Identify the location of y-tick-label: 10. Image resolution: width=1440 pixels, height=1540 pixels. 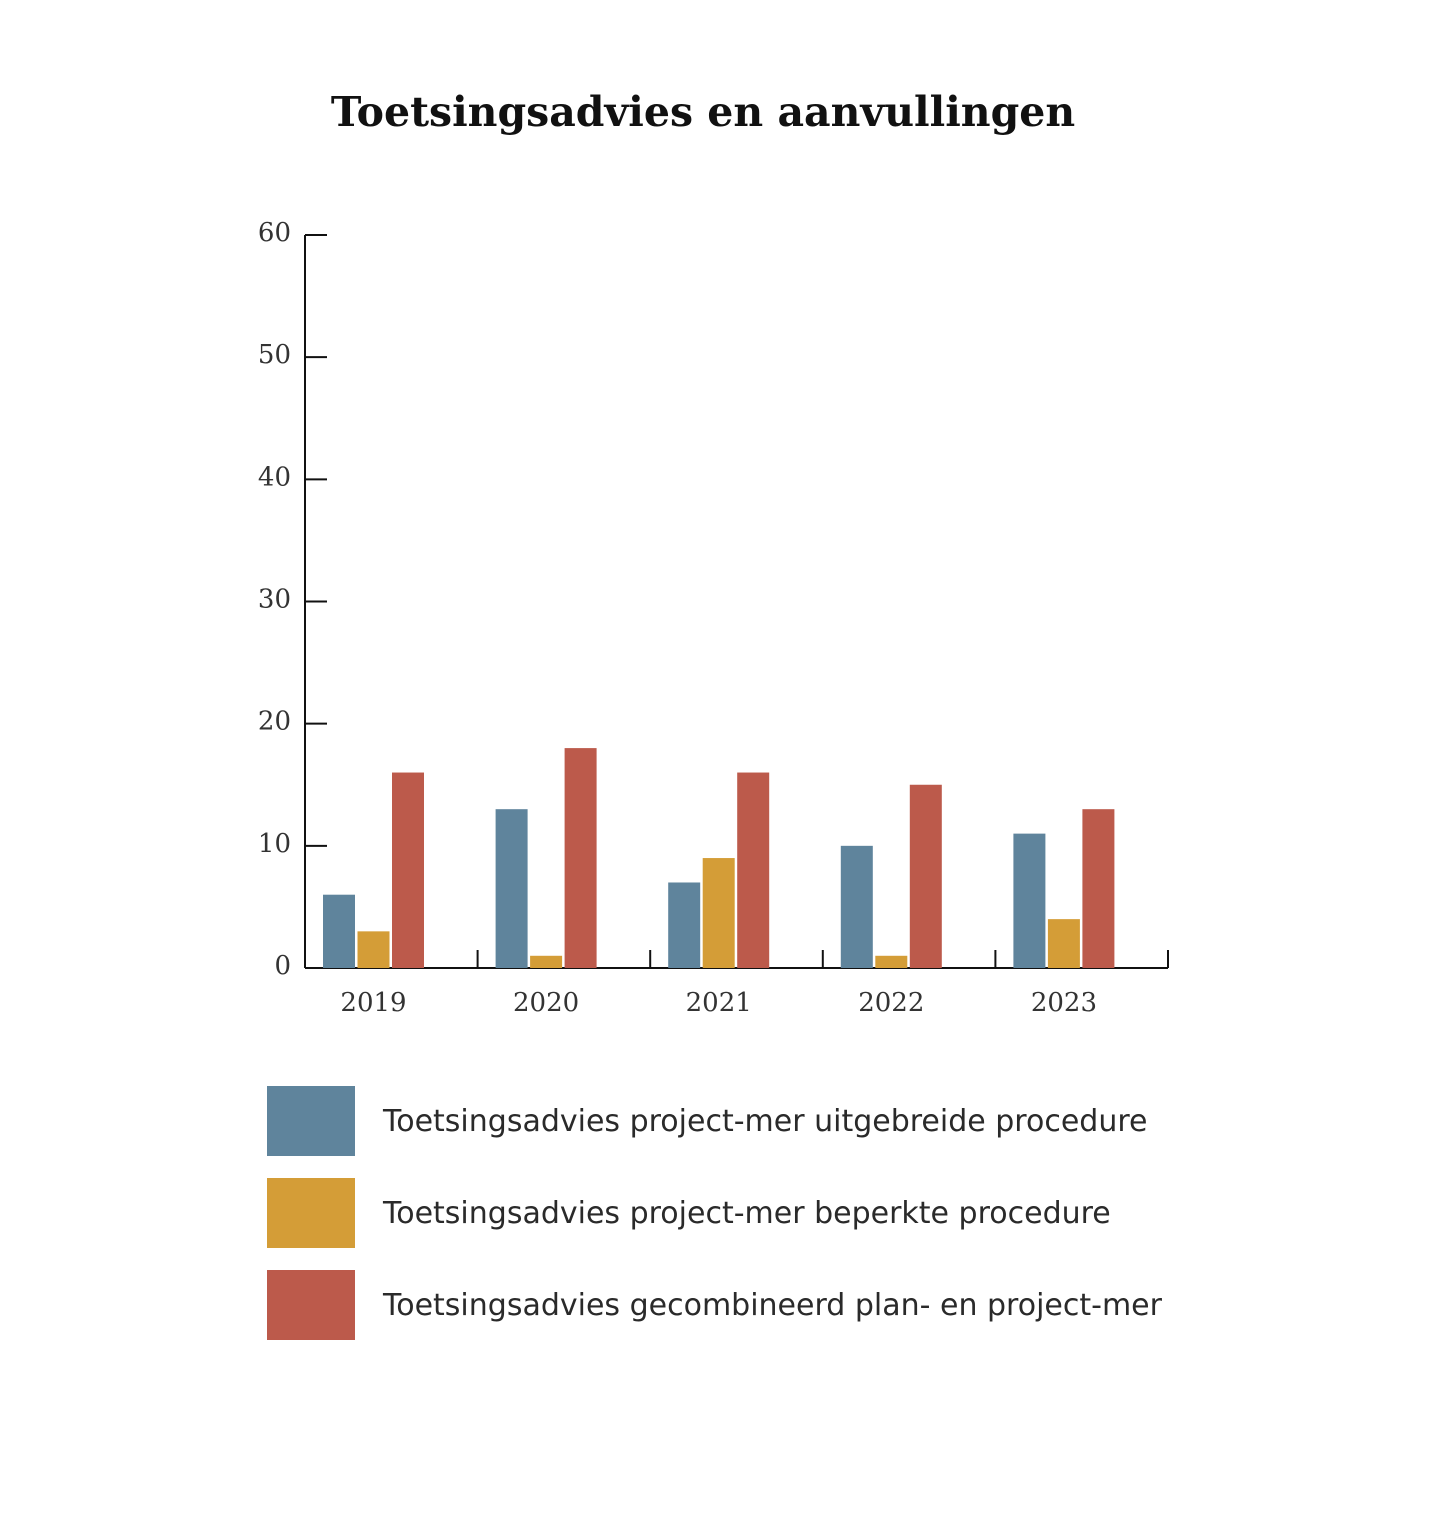
(274, 844).